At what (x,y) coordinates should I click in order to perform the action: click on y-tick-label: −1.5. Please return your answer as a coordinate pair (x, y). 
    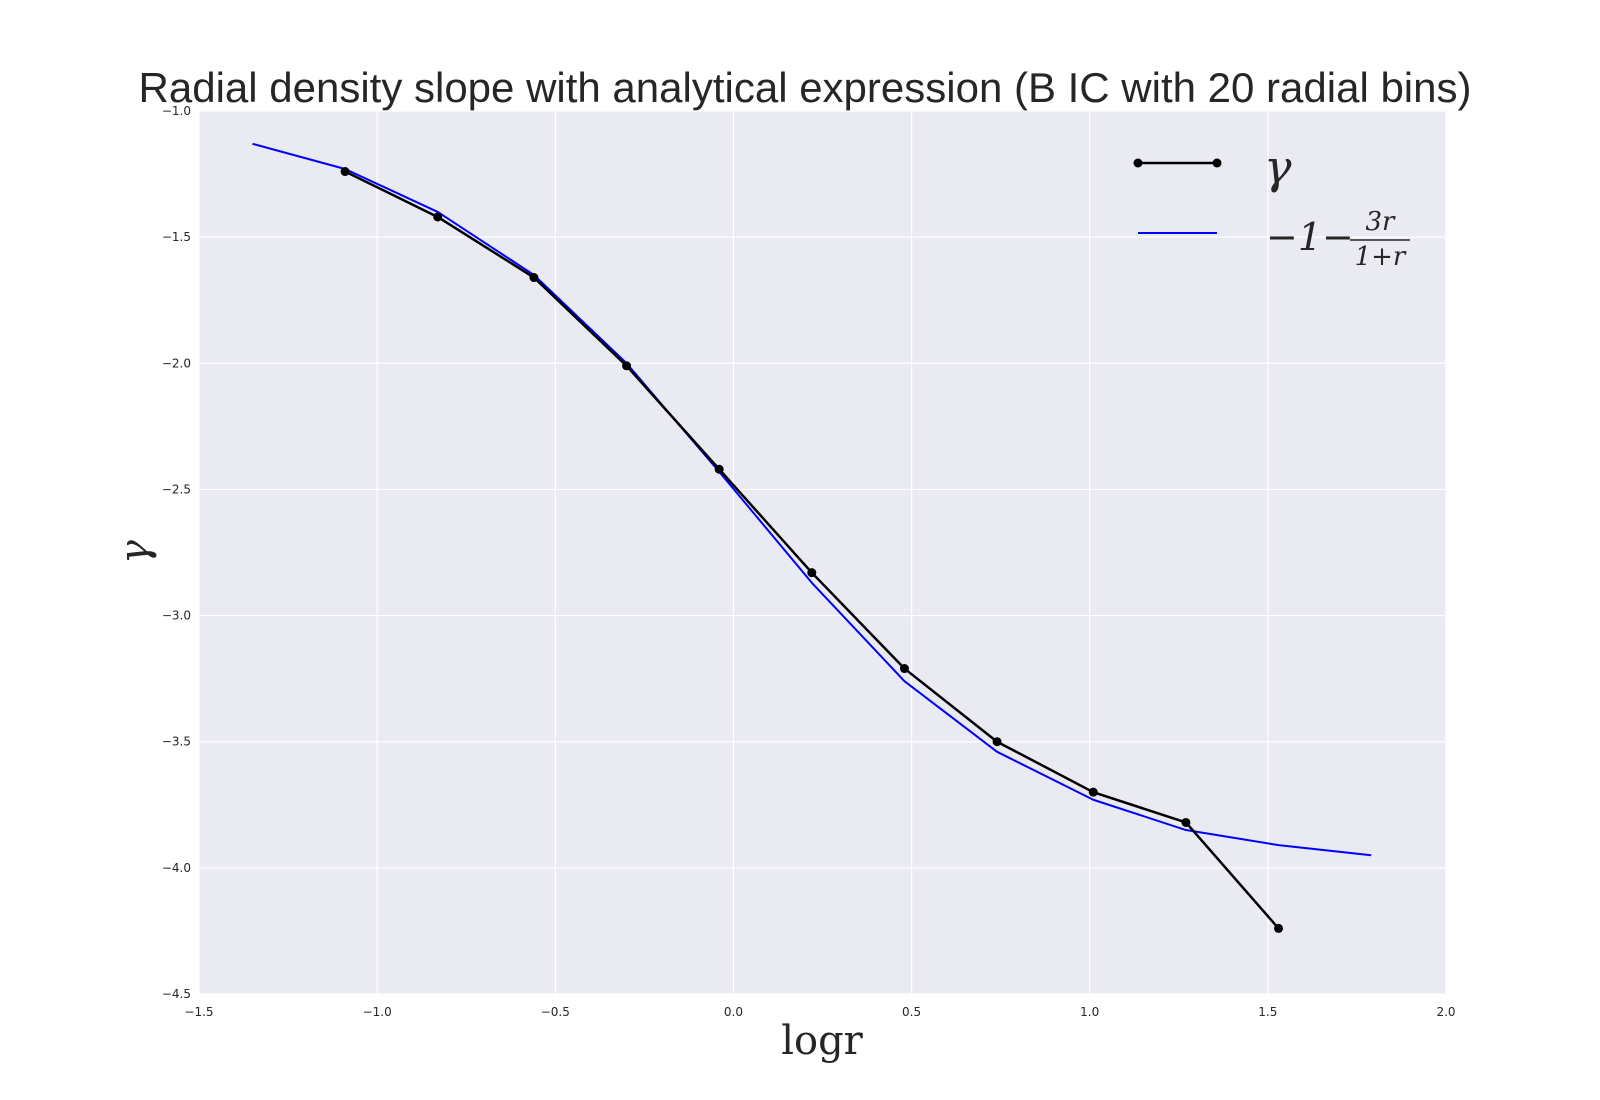
    Looking at the image, I should click on (176, 237).